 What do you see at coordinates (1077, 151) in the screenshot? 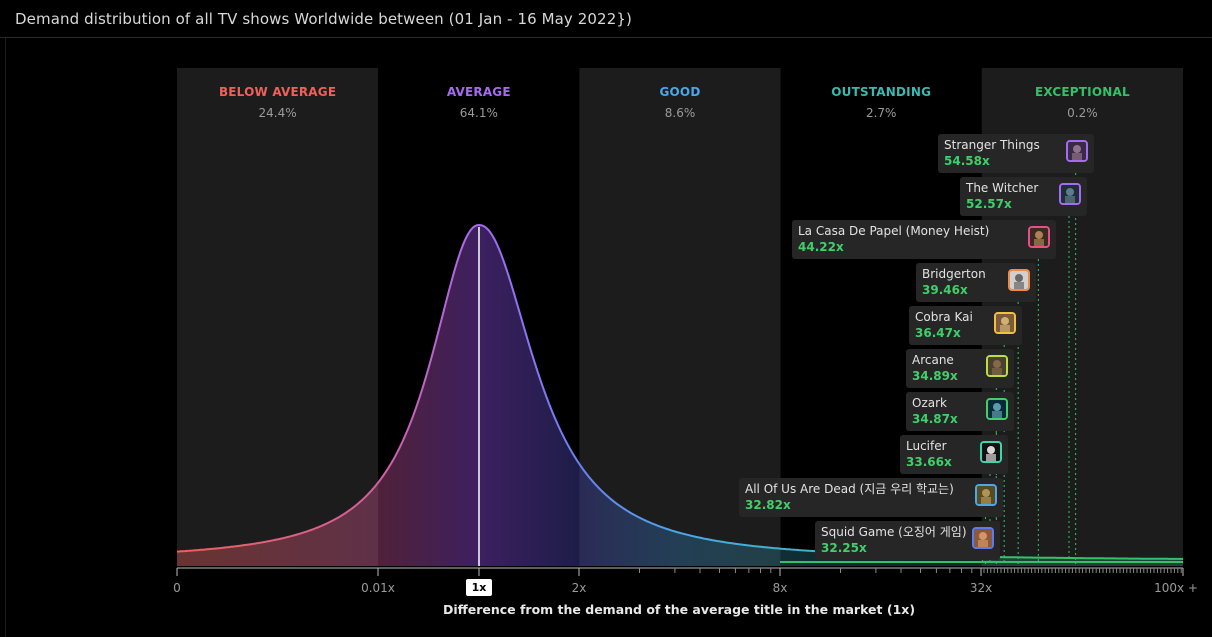
I see `stranger-things-poster-icon` at bounding box center [1077, 151].